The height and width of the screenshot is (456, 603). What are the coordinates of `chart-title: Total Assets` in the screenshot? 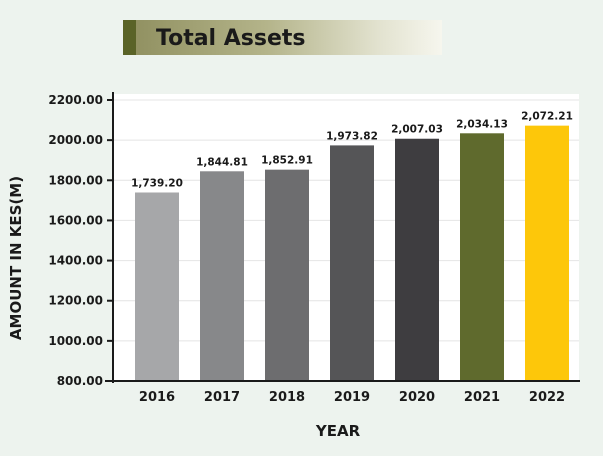 It's located at (231, 38).